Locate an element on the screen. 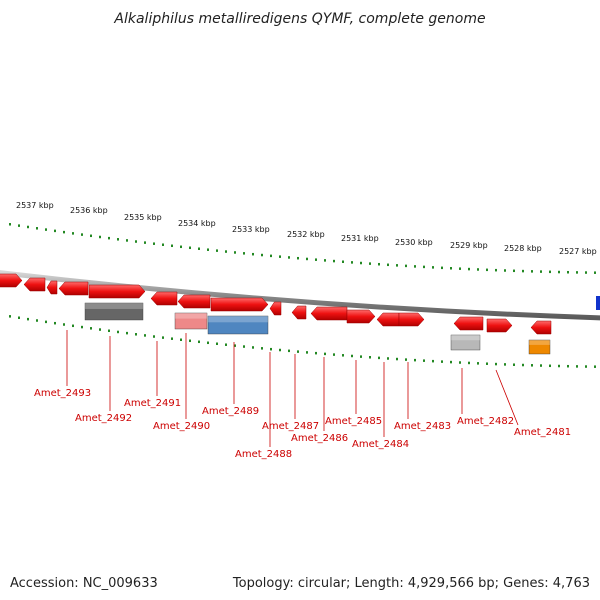 The height and width of the screenshot is (600, 600). inner-tick-track is located at coordinates (302, 341).